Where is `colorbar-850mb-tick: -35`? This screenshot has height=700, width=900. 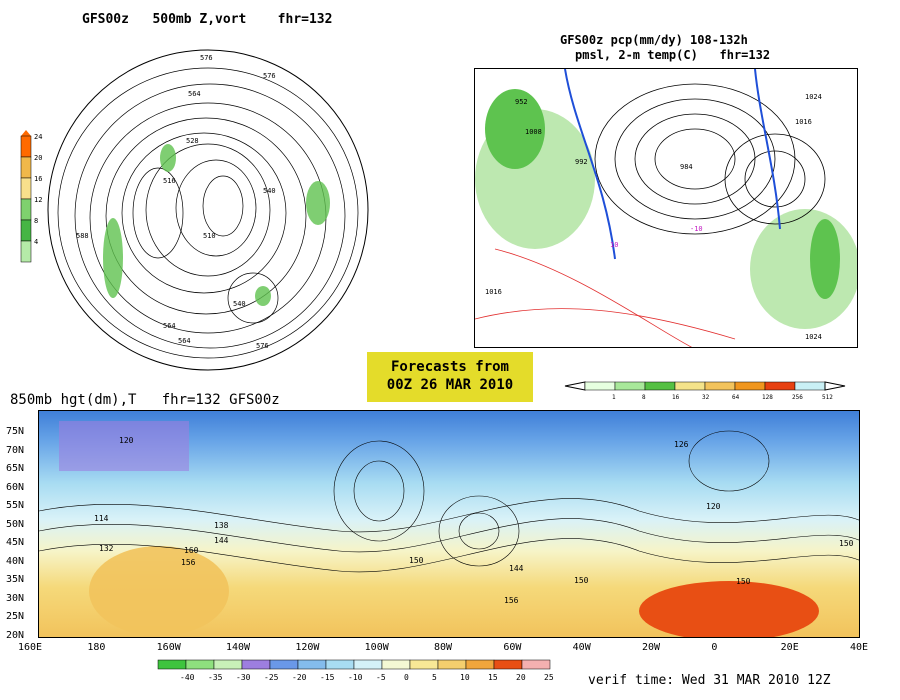 colorbar-850mb-tick: -35 is located at coordinates (215, 677).